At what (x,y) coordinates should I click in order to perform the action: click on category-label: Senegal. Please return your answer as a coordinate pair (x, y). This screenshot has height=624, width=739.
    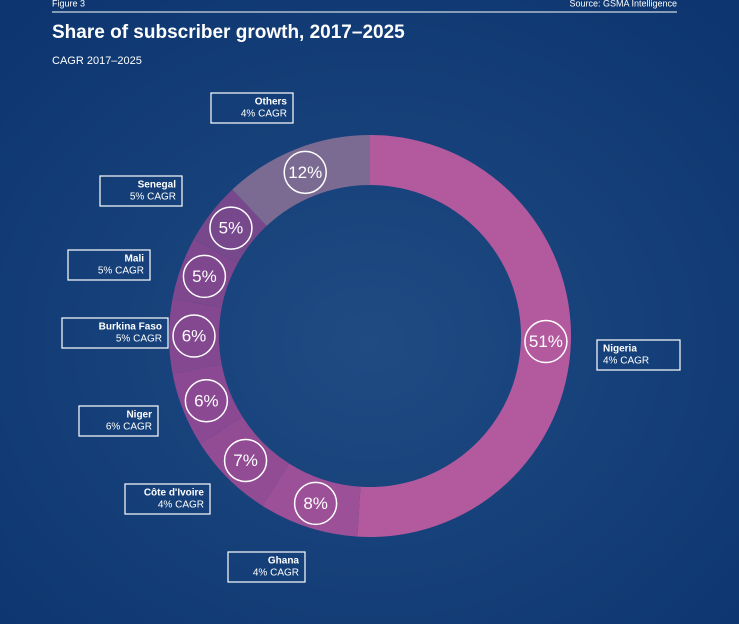
    Looking at the image, I should click on (157, 185).